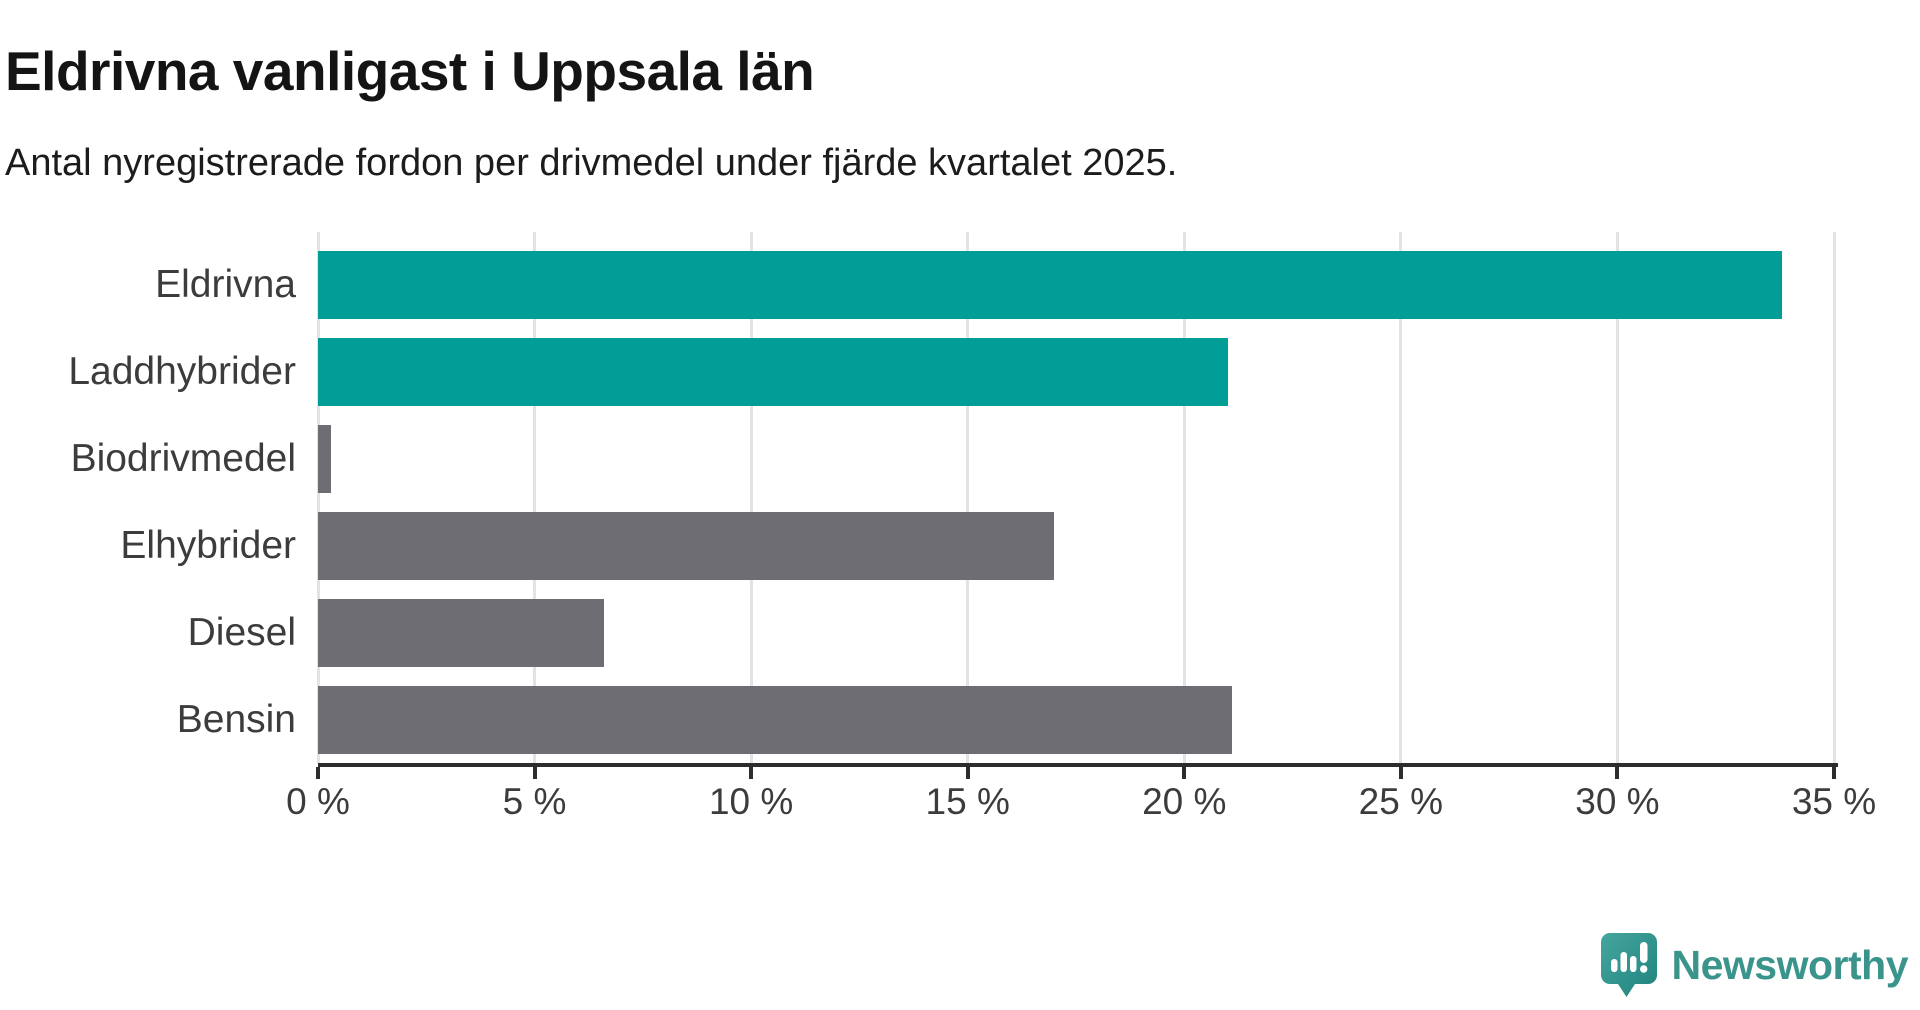 The image size is (1920, 1010). What do you see at coordinates (241, 632) in the screenshot?
I see `category-label-diesel: Diesel` at bounding box center [241, 632].